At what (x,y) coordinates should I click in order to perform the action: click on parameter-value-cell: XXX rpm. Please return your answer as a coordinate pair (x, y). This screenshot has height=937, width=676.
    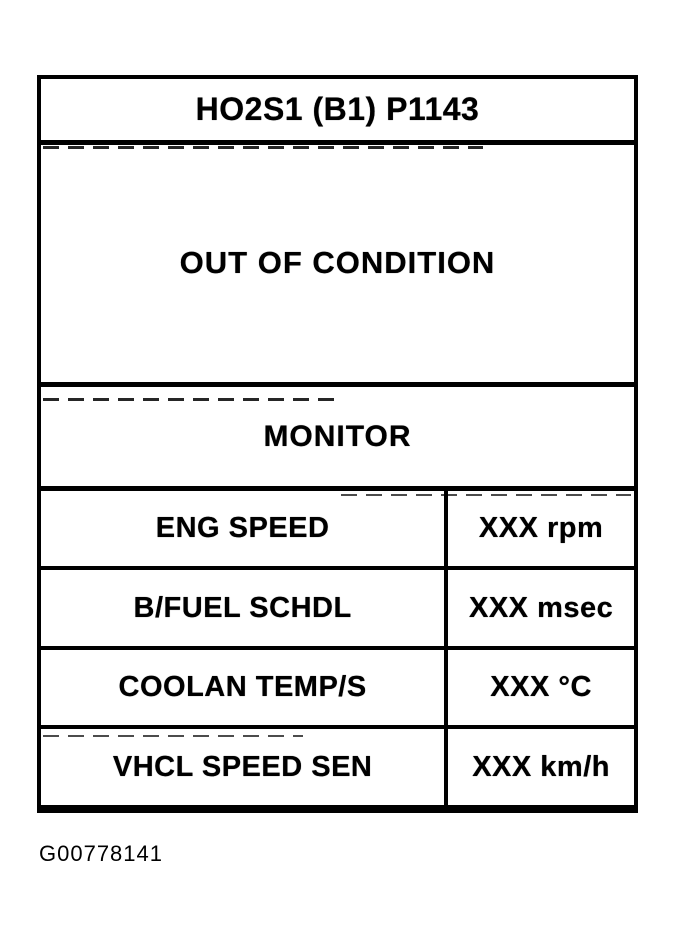
    Looking at the image, I should click on (539, 528).